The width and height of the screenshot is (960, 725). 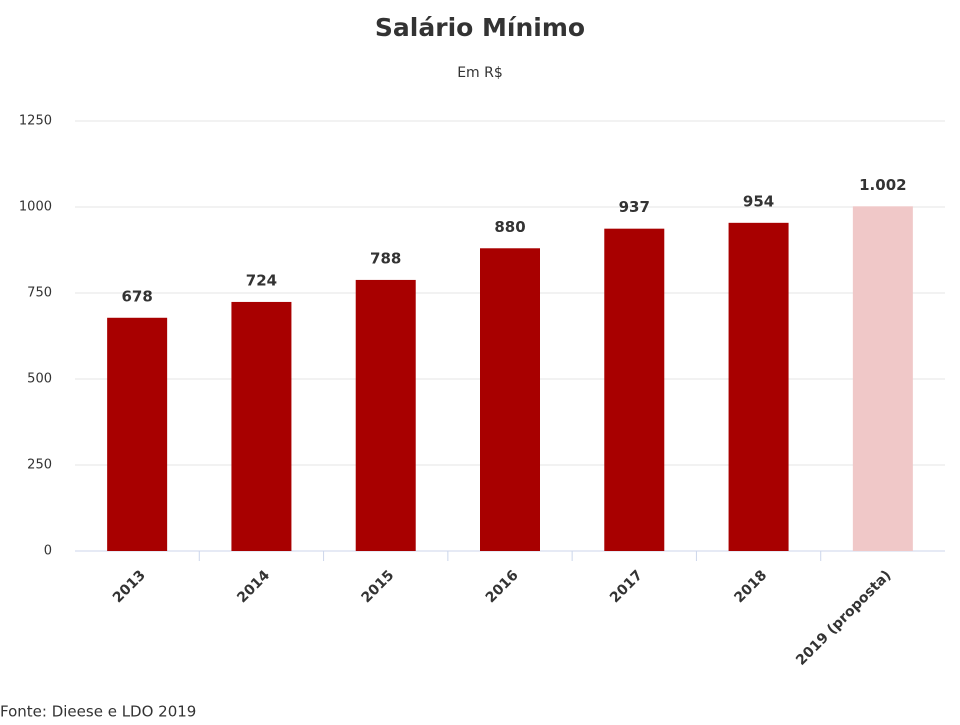 I want to click on x-tick-label: 2016, so click(x=502, y=586).